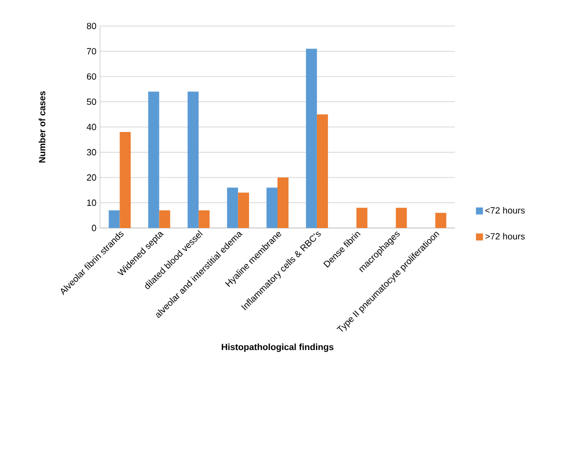 The width and height of the screenshot is (569, 455). Describe the element at coordinates (91, 177) in the screenshot. I see `y-tick-label: 20` at that location.